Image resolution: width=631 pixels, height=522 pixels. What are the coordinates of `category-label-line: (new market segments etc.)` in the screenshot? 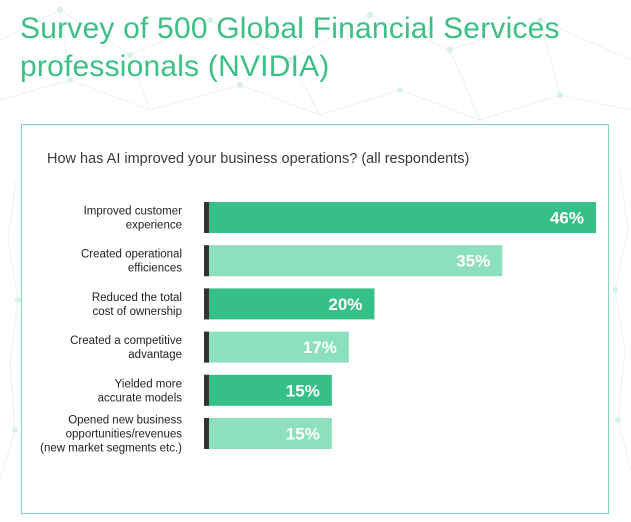 It's located at (111, 449).